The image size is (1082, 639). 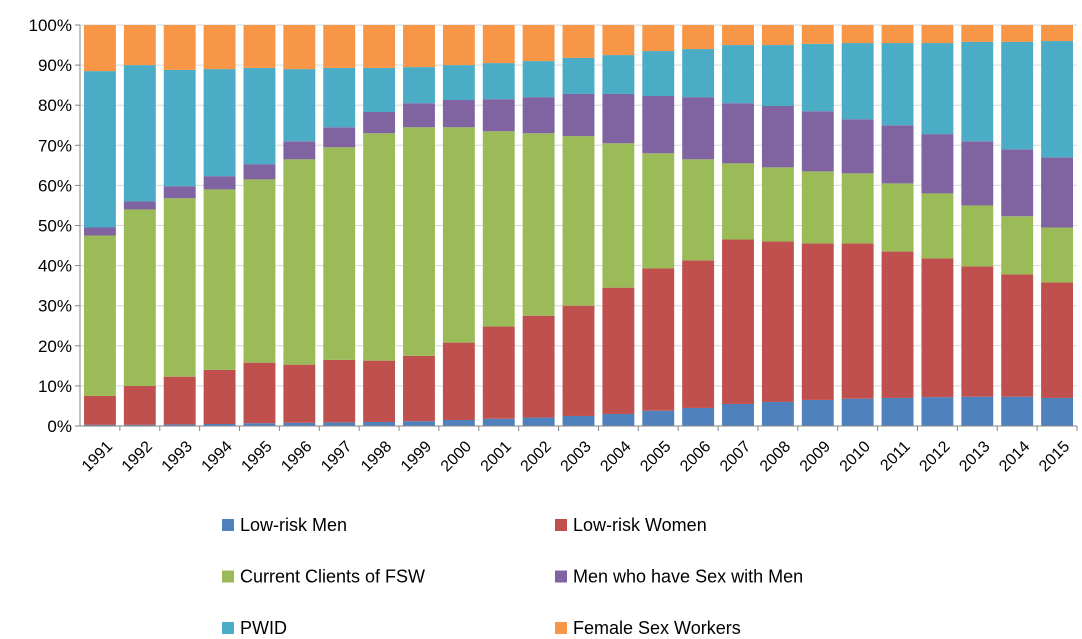 I want to click on x-tick-label: 2000, so click(x=456, y=456).